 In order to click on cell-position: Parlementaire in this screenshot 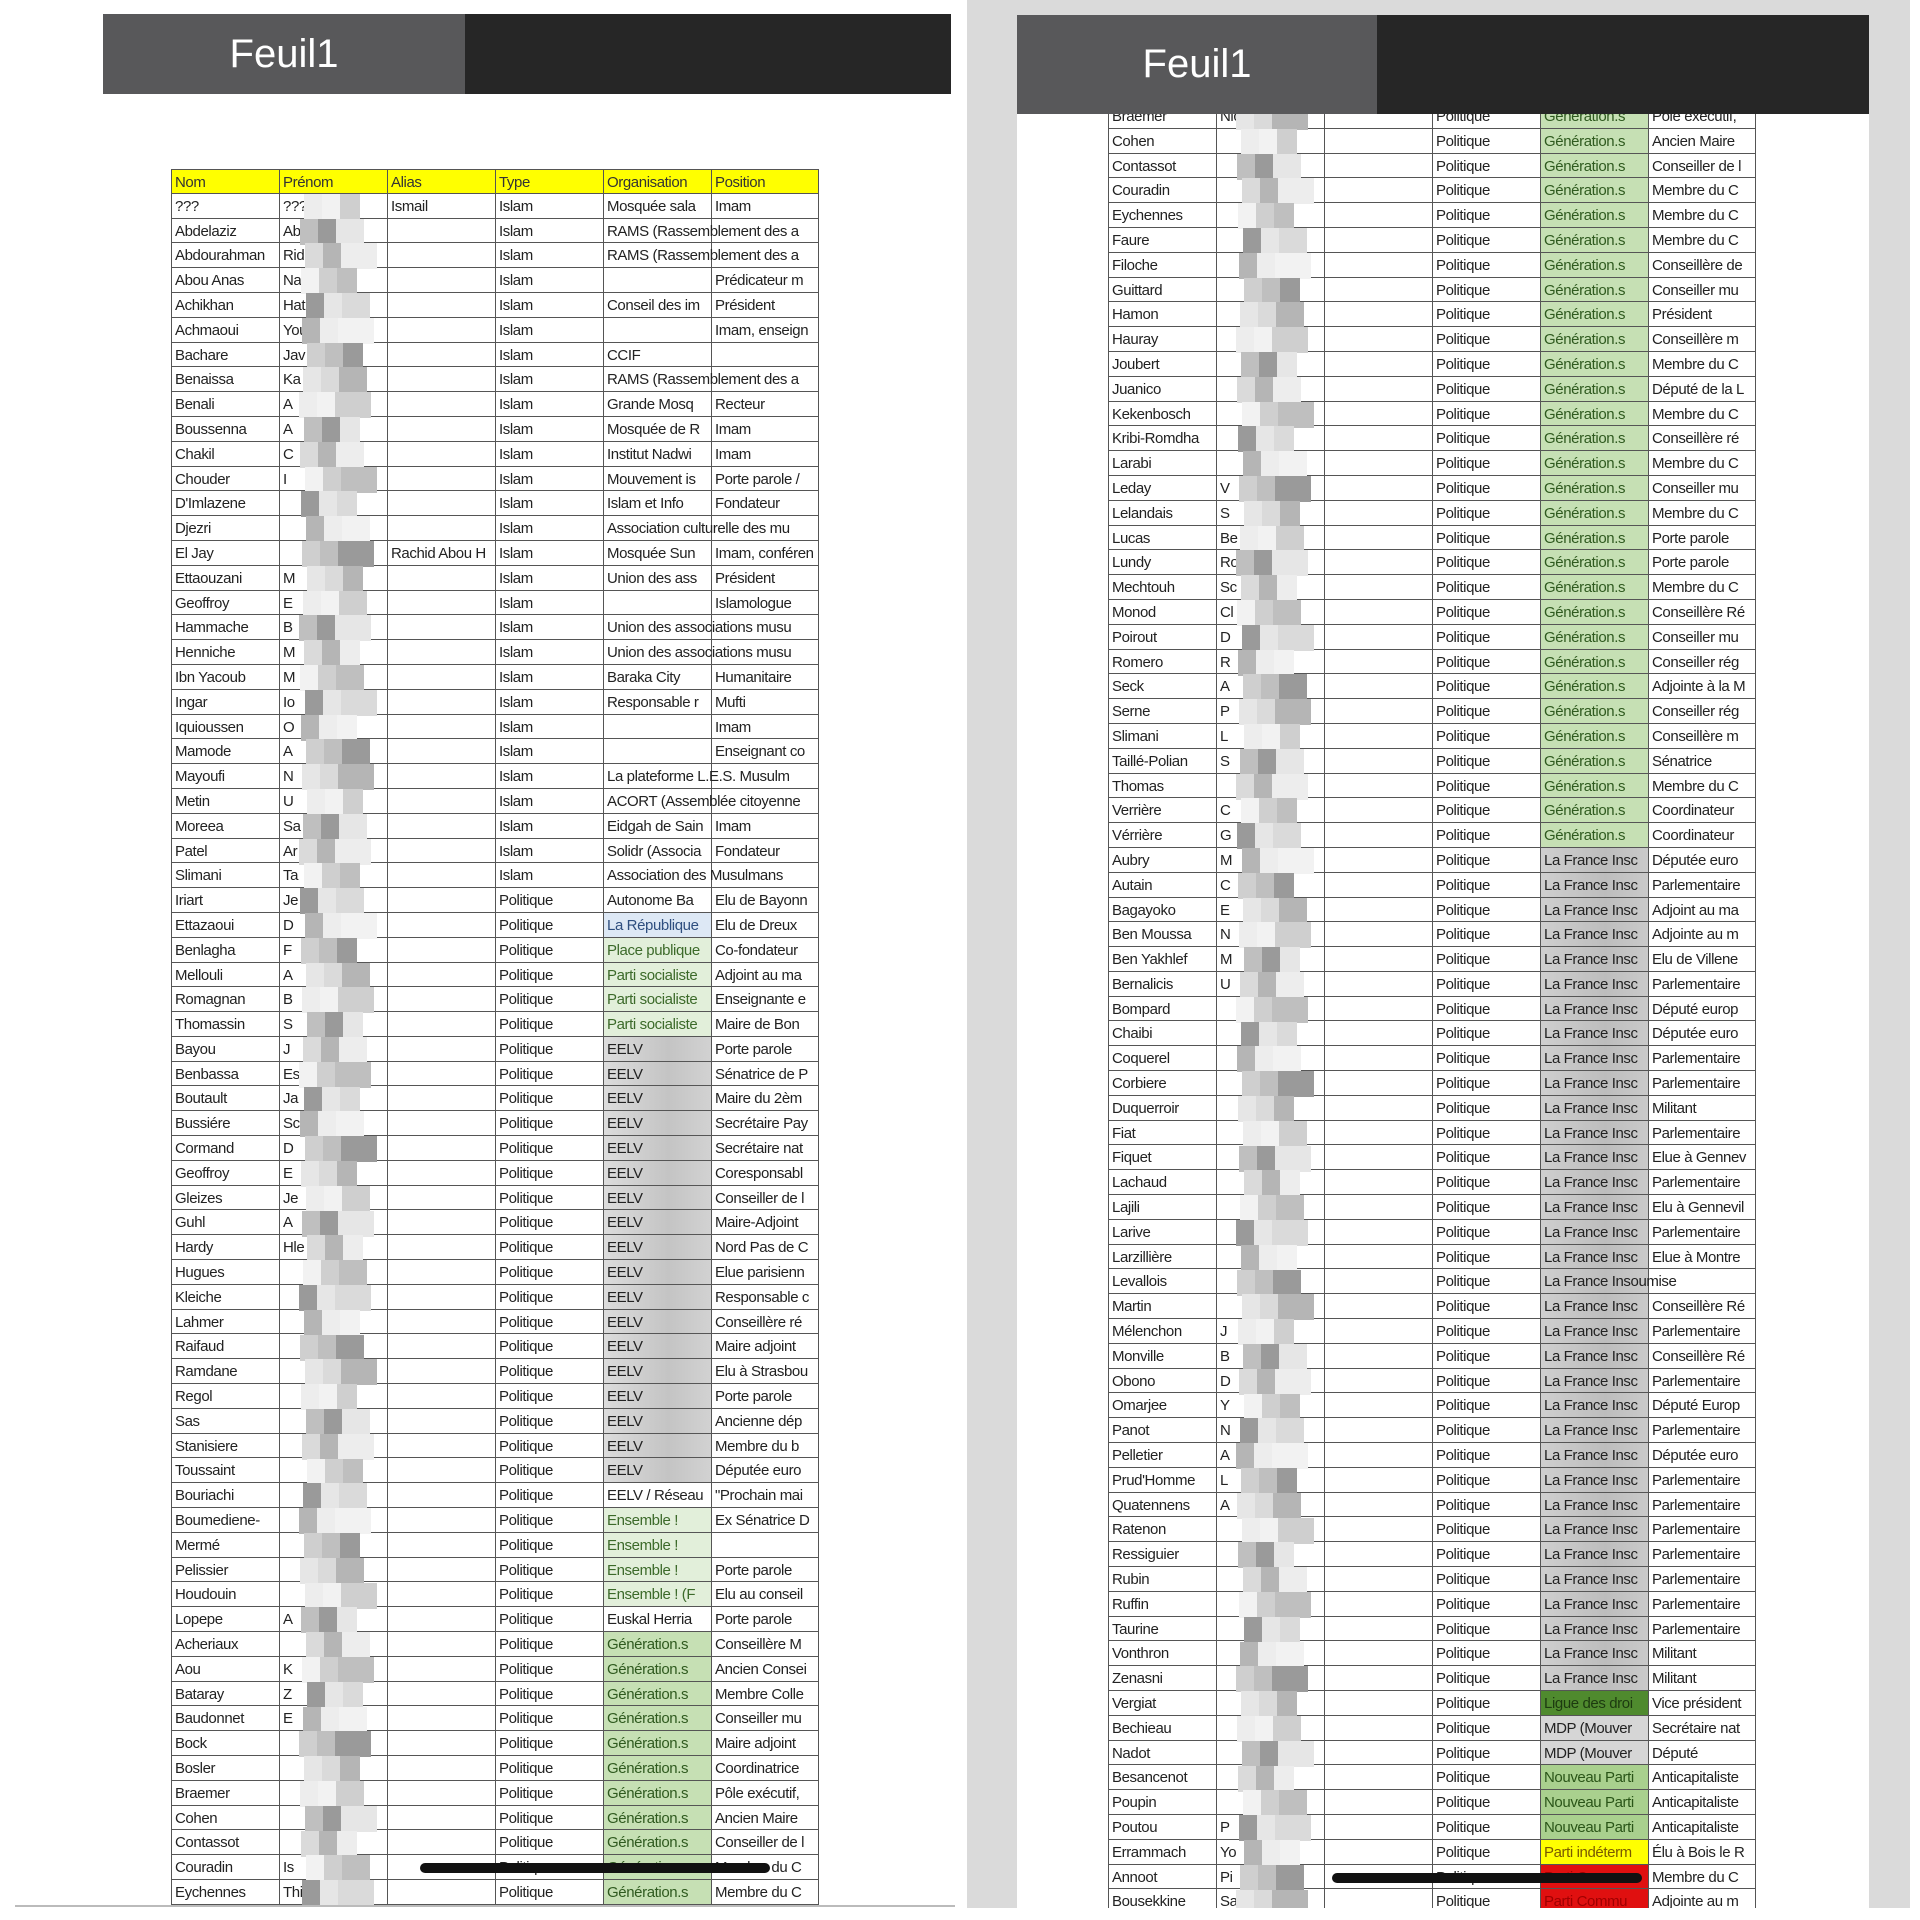, I will do `click(1702, 1579)`.